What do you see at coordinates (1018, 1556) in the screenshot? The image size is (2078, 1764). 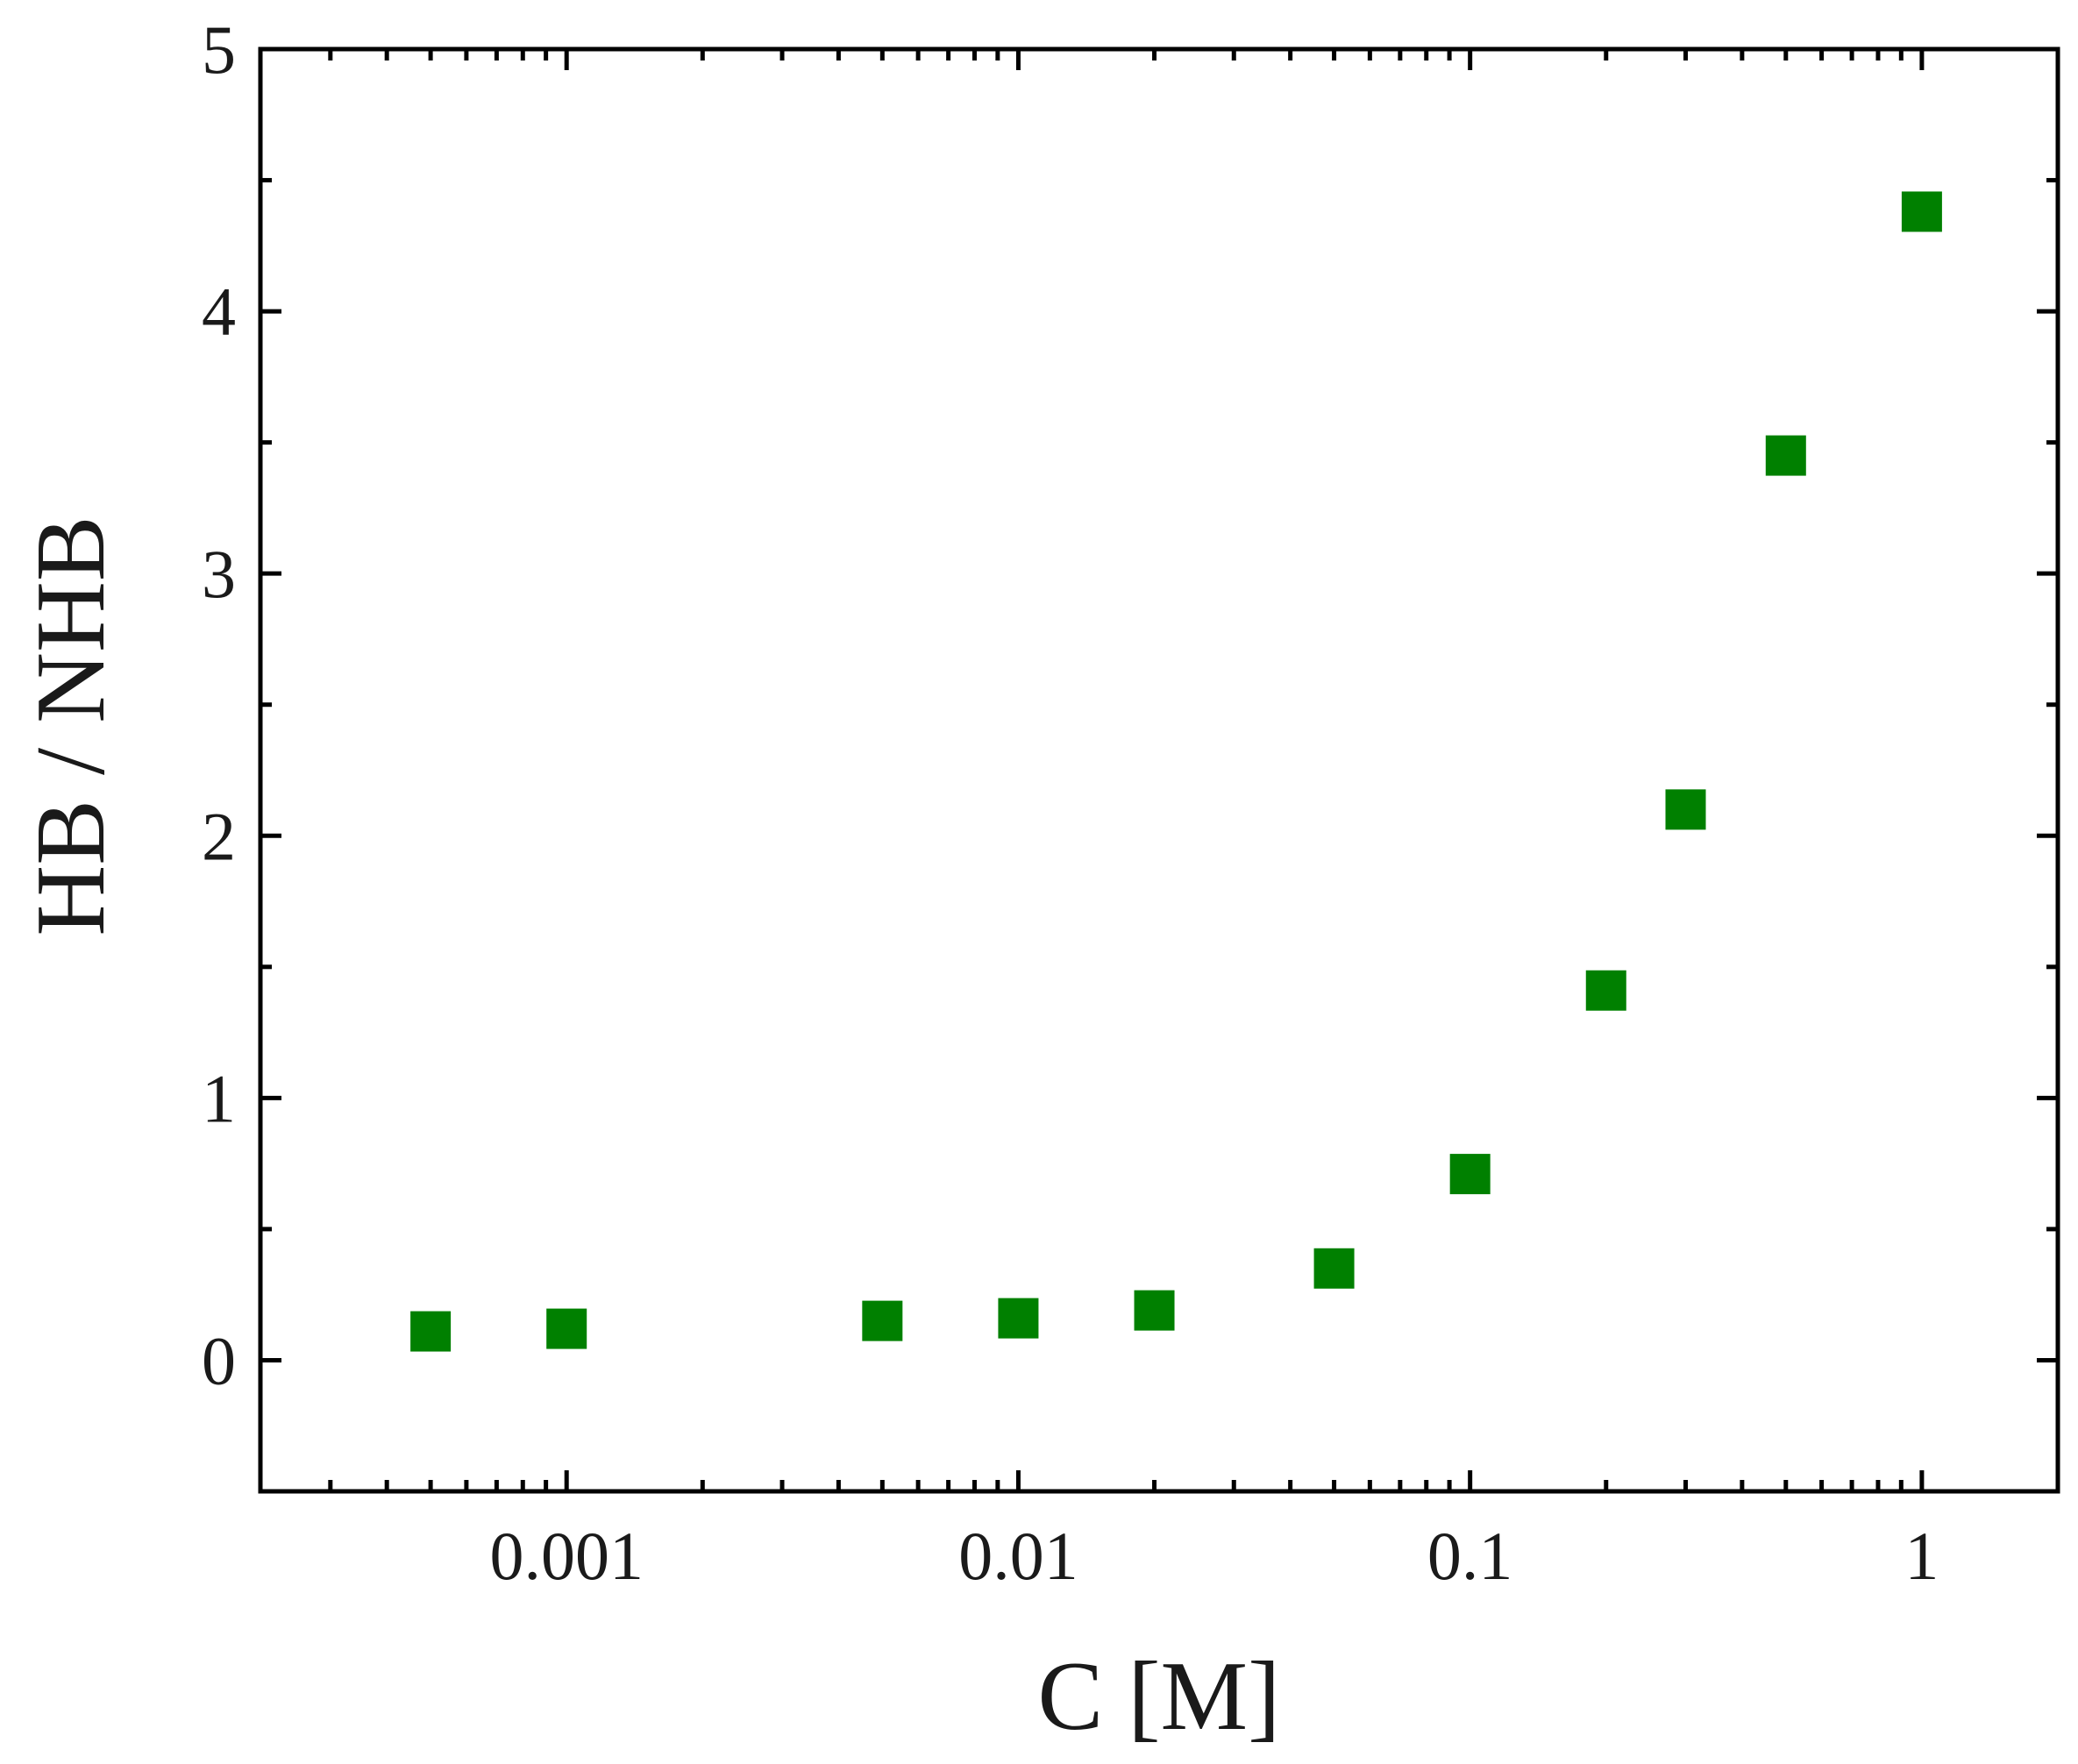 I see `x-tick-label: 0.01` at bounding box center [1018, 1556].